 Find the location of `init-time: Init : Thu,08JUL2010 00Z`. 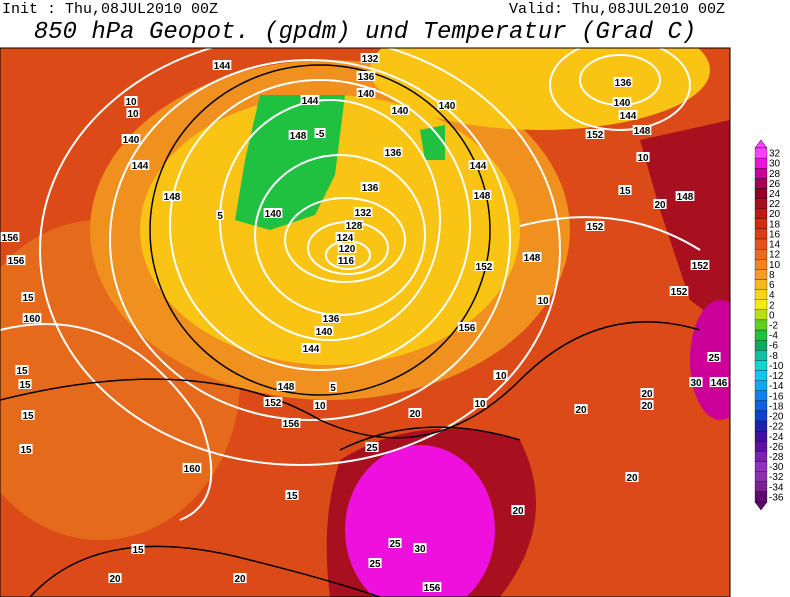

init-time: Init : Thu,08JUL2010 00Z is located at coordinates (110, 9).